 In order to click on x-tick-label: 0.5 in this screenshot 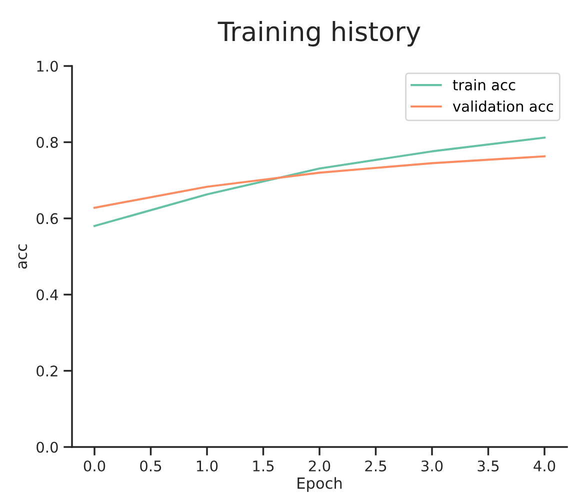, I will do `click(151, 466)`.